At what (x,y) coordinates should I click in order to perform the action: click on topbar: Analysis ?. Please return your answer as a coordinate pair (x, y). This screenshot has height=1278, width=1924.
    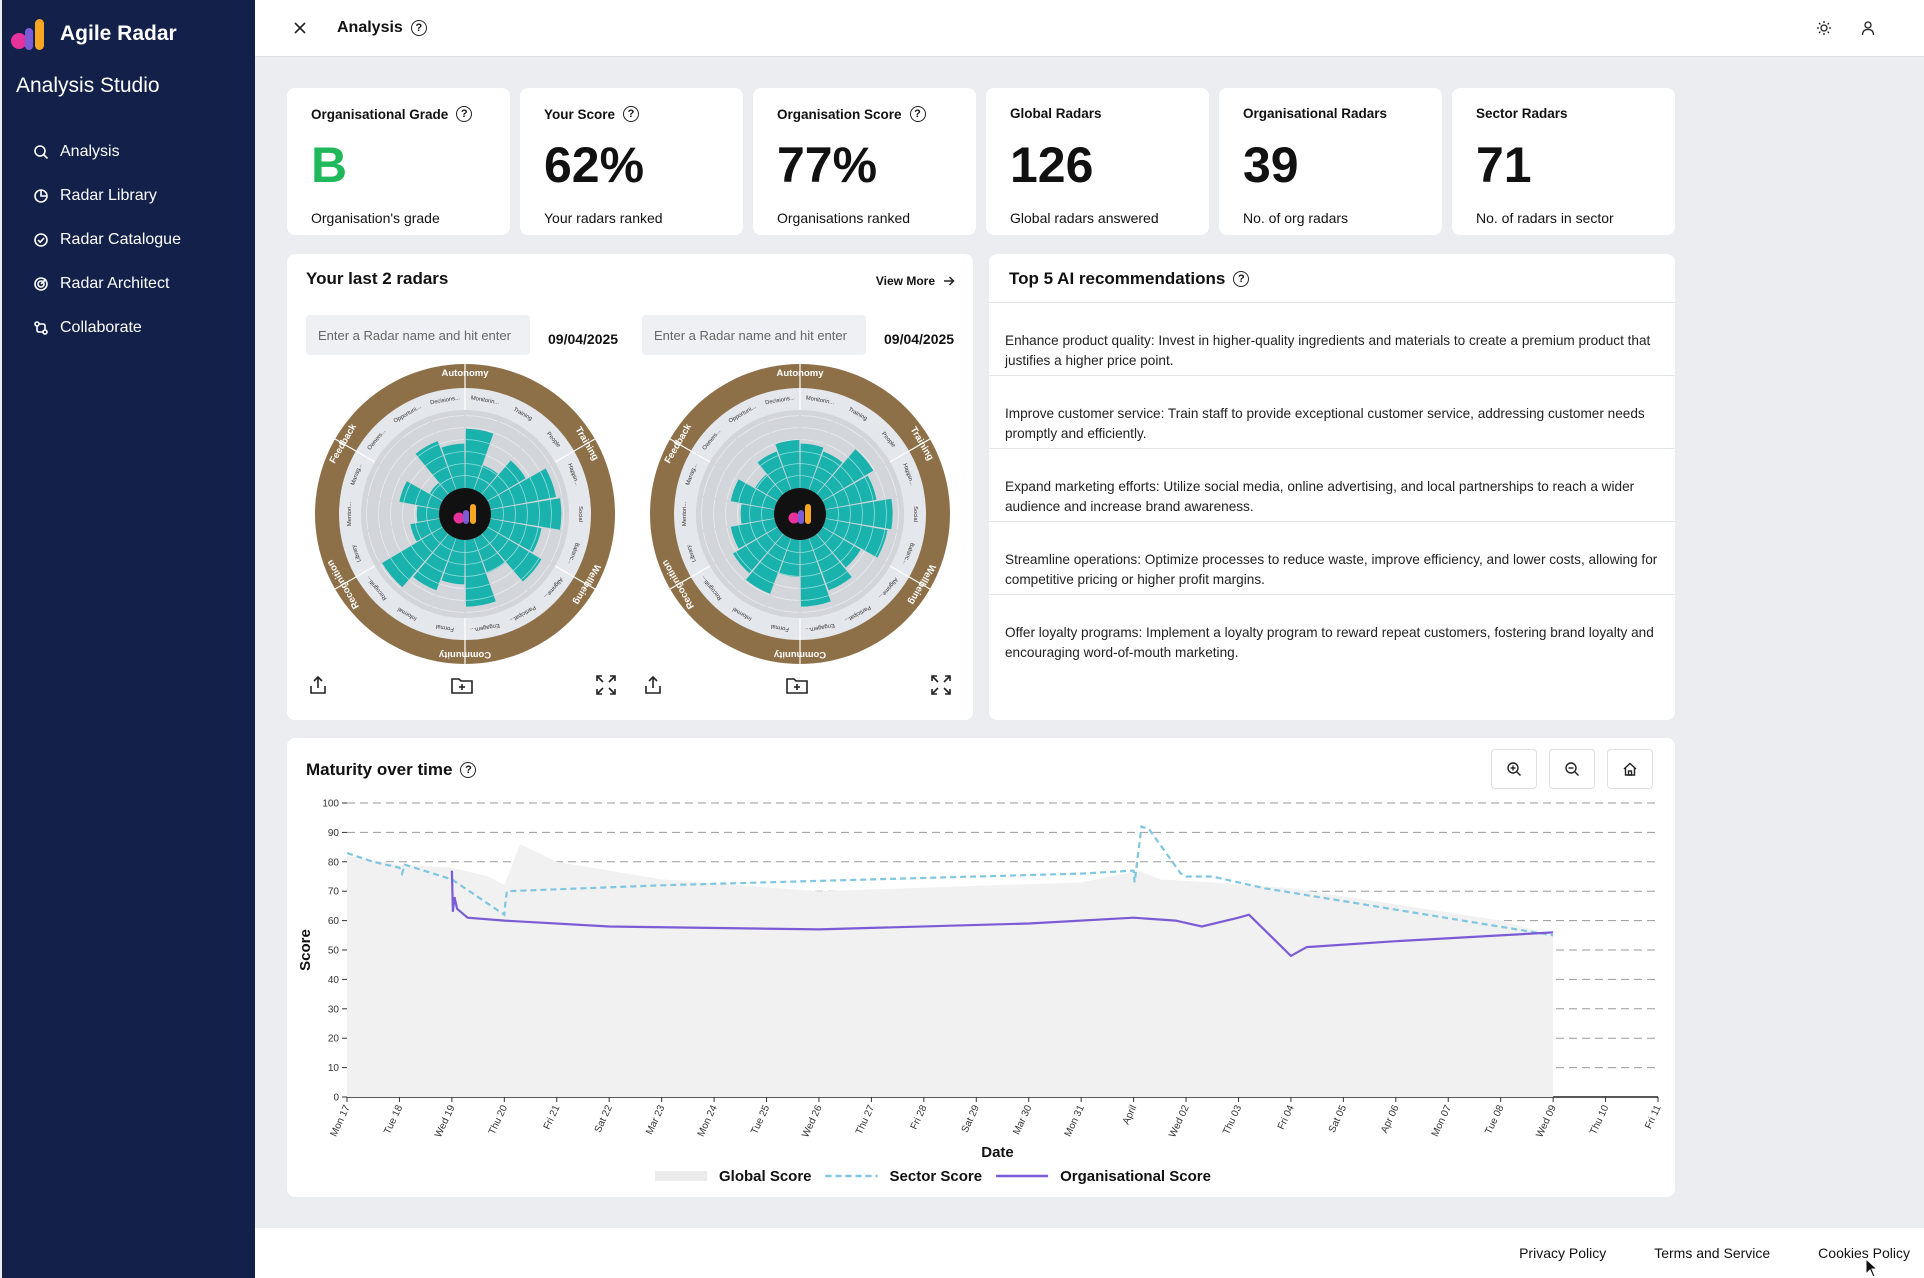
    Looking at the image, I should click on (1089, 28).